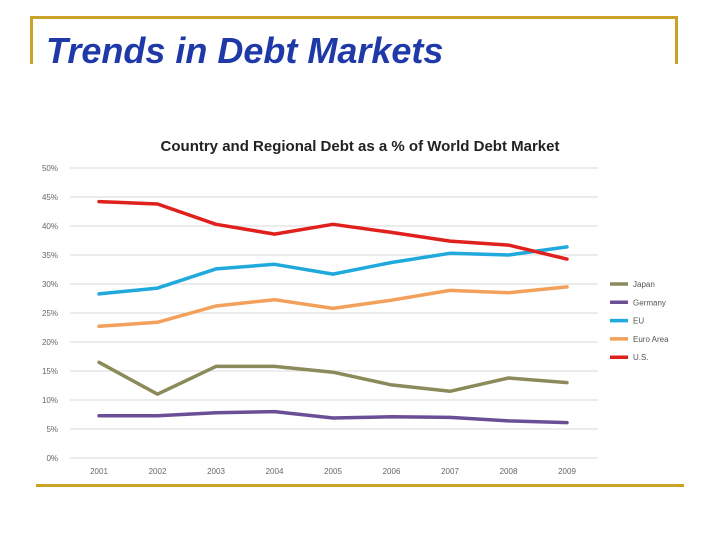 Image resolution: width=720 pixels, height=540 pixels. I want to click on series-line-japan, so click(333, 378).